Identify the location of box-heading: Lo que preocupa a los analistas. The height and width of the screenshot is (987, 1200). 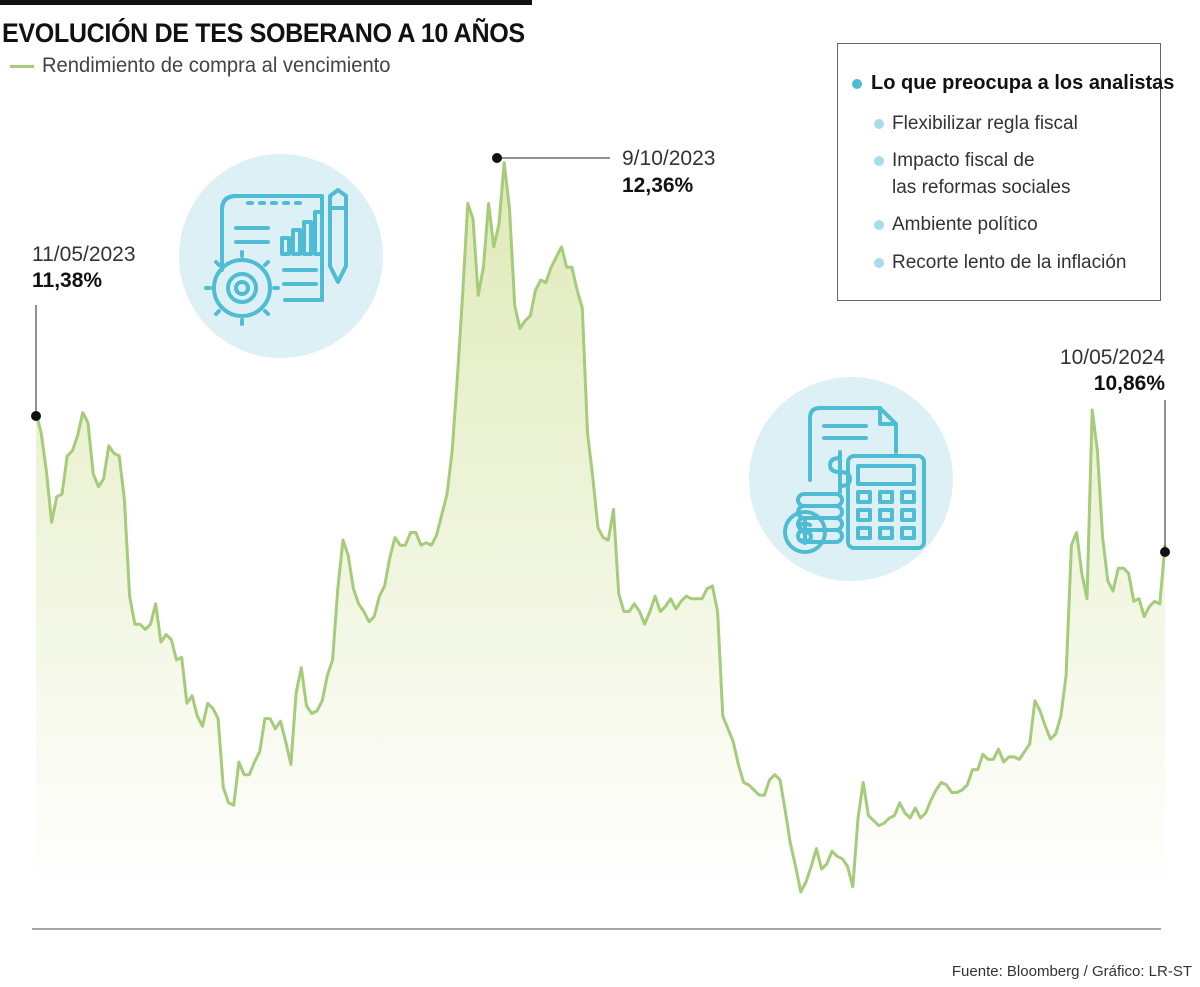
(1013, 83).